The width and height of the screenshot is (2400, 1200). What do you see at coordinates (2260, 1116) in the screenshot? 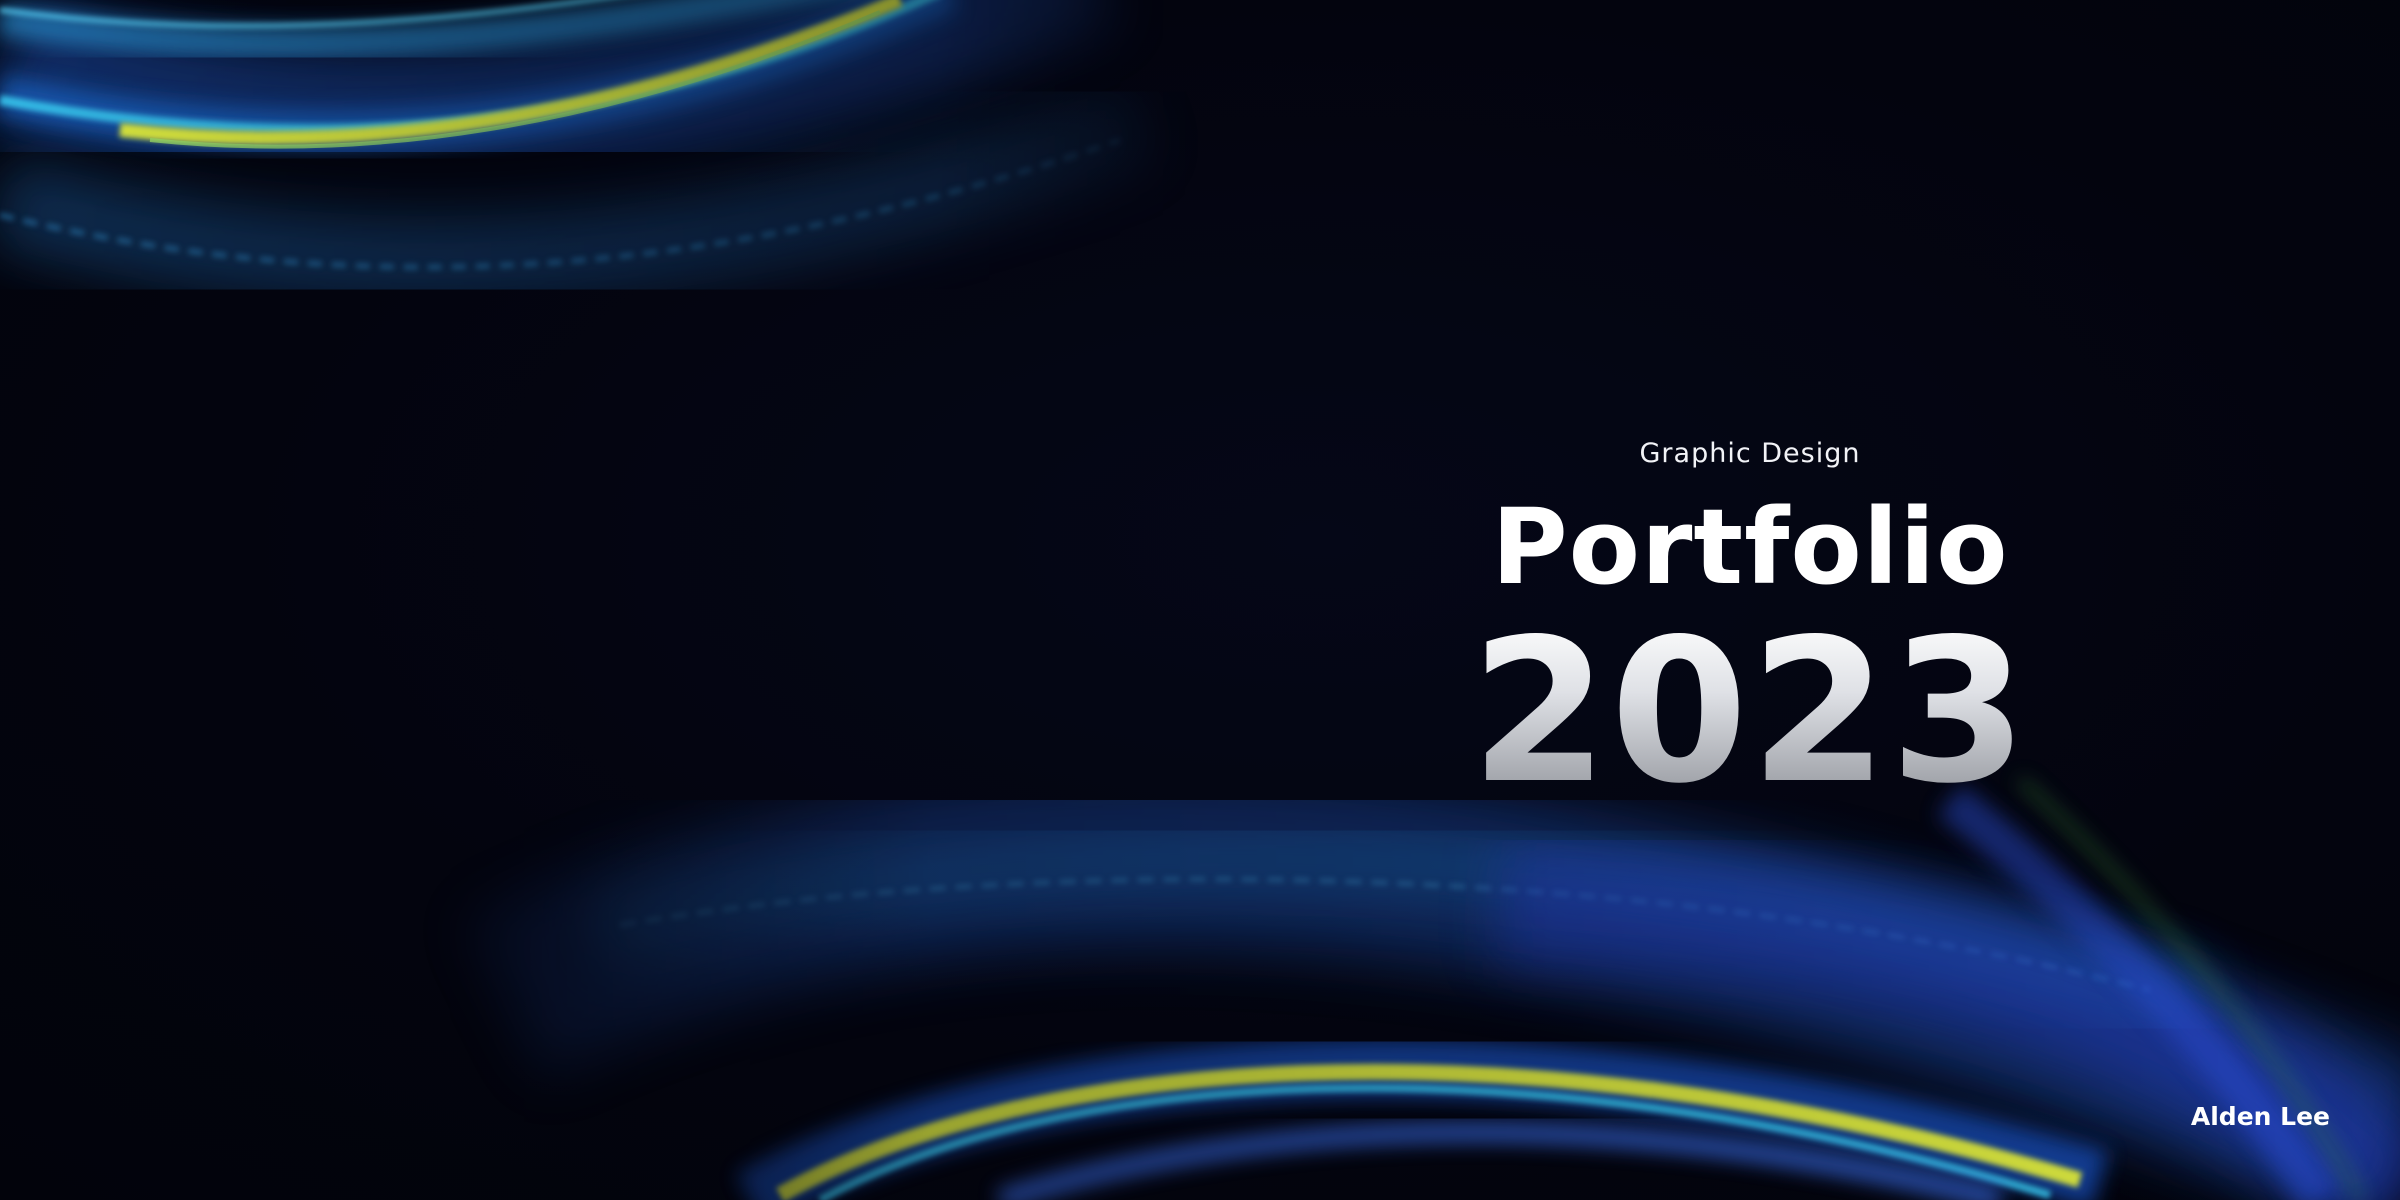
I see `author-name: Alden Lee` at bounding box center [2260, 1116].